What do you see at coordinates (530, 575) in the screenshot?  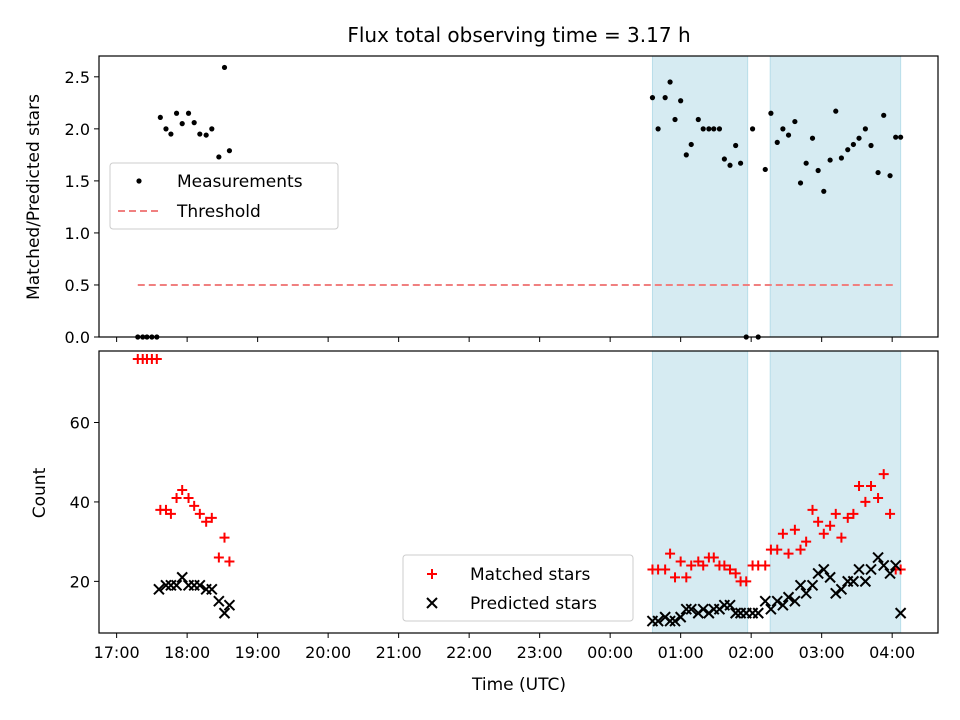 I see `legend-label-matched: Matched stars` at bounding box center [530, 575].